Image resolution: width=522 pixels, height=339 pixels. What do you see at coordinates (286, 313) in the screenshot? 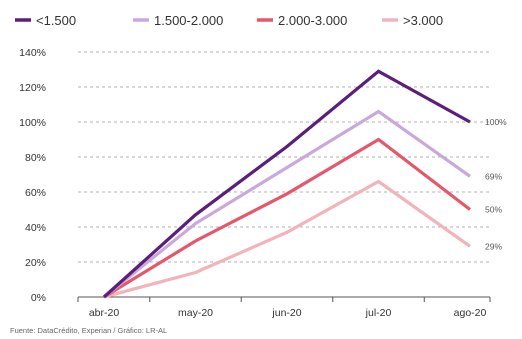
I see `x-tick-label: jun-20` at bounding box center [286, 313].